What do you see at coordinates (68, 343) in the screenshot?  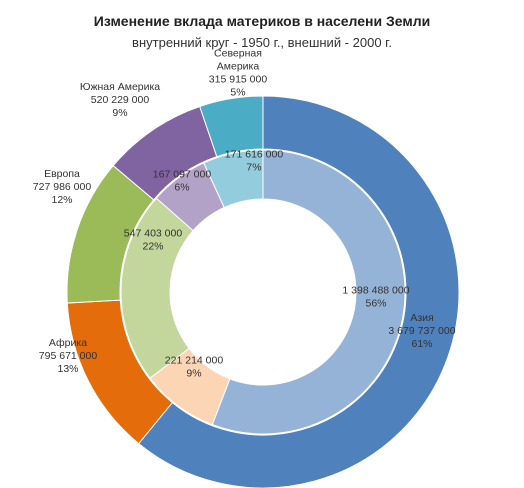 I see `outer-category-label-2: Африка` at bounding box center [68, 343].